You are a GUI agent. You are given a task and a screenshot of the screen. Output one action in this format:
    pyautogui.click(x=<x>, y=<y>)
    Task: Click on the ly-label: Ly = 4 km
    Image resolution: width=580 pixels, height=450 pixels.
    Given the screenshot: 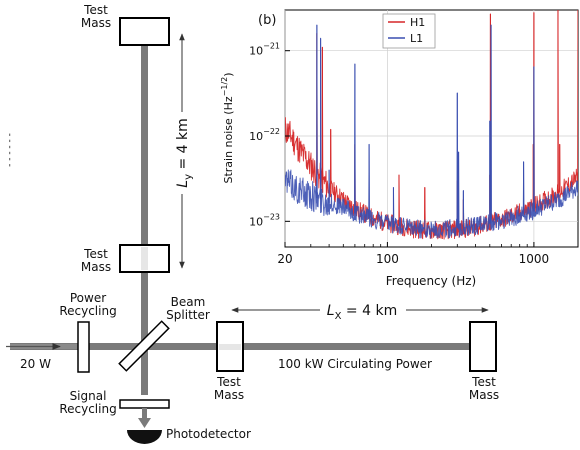 What is the action you would take?
    pyautogui.click(x=184, y=152)
    